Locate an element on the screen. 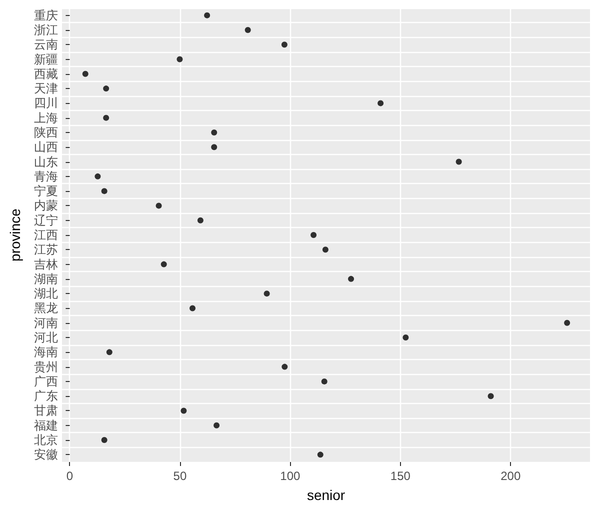 The width and height of the screenshot is (598, 526). x-tick-label: 150 is located at coordinates (400, 476).